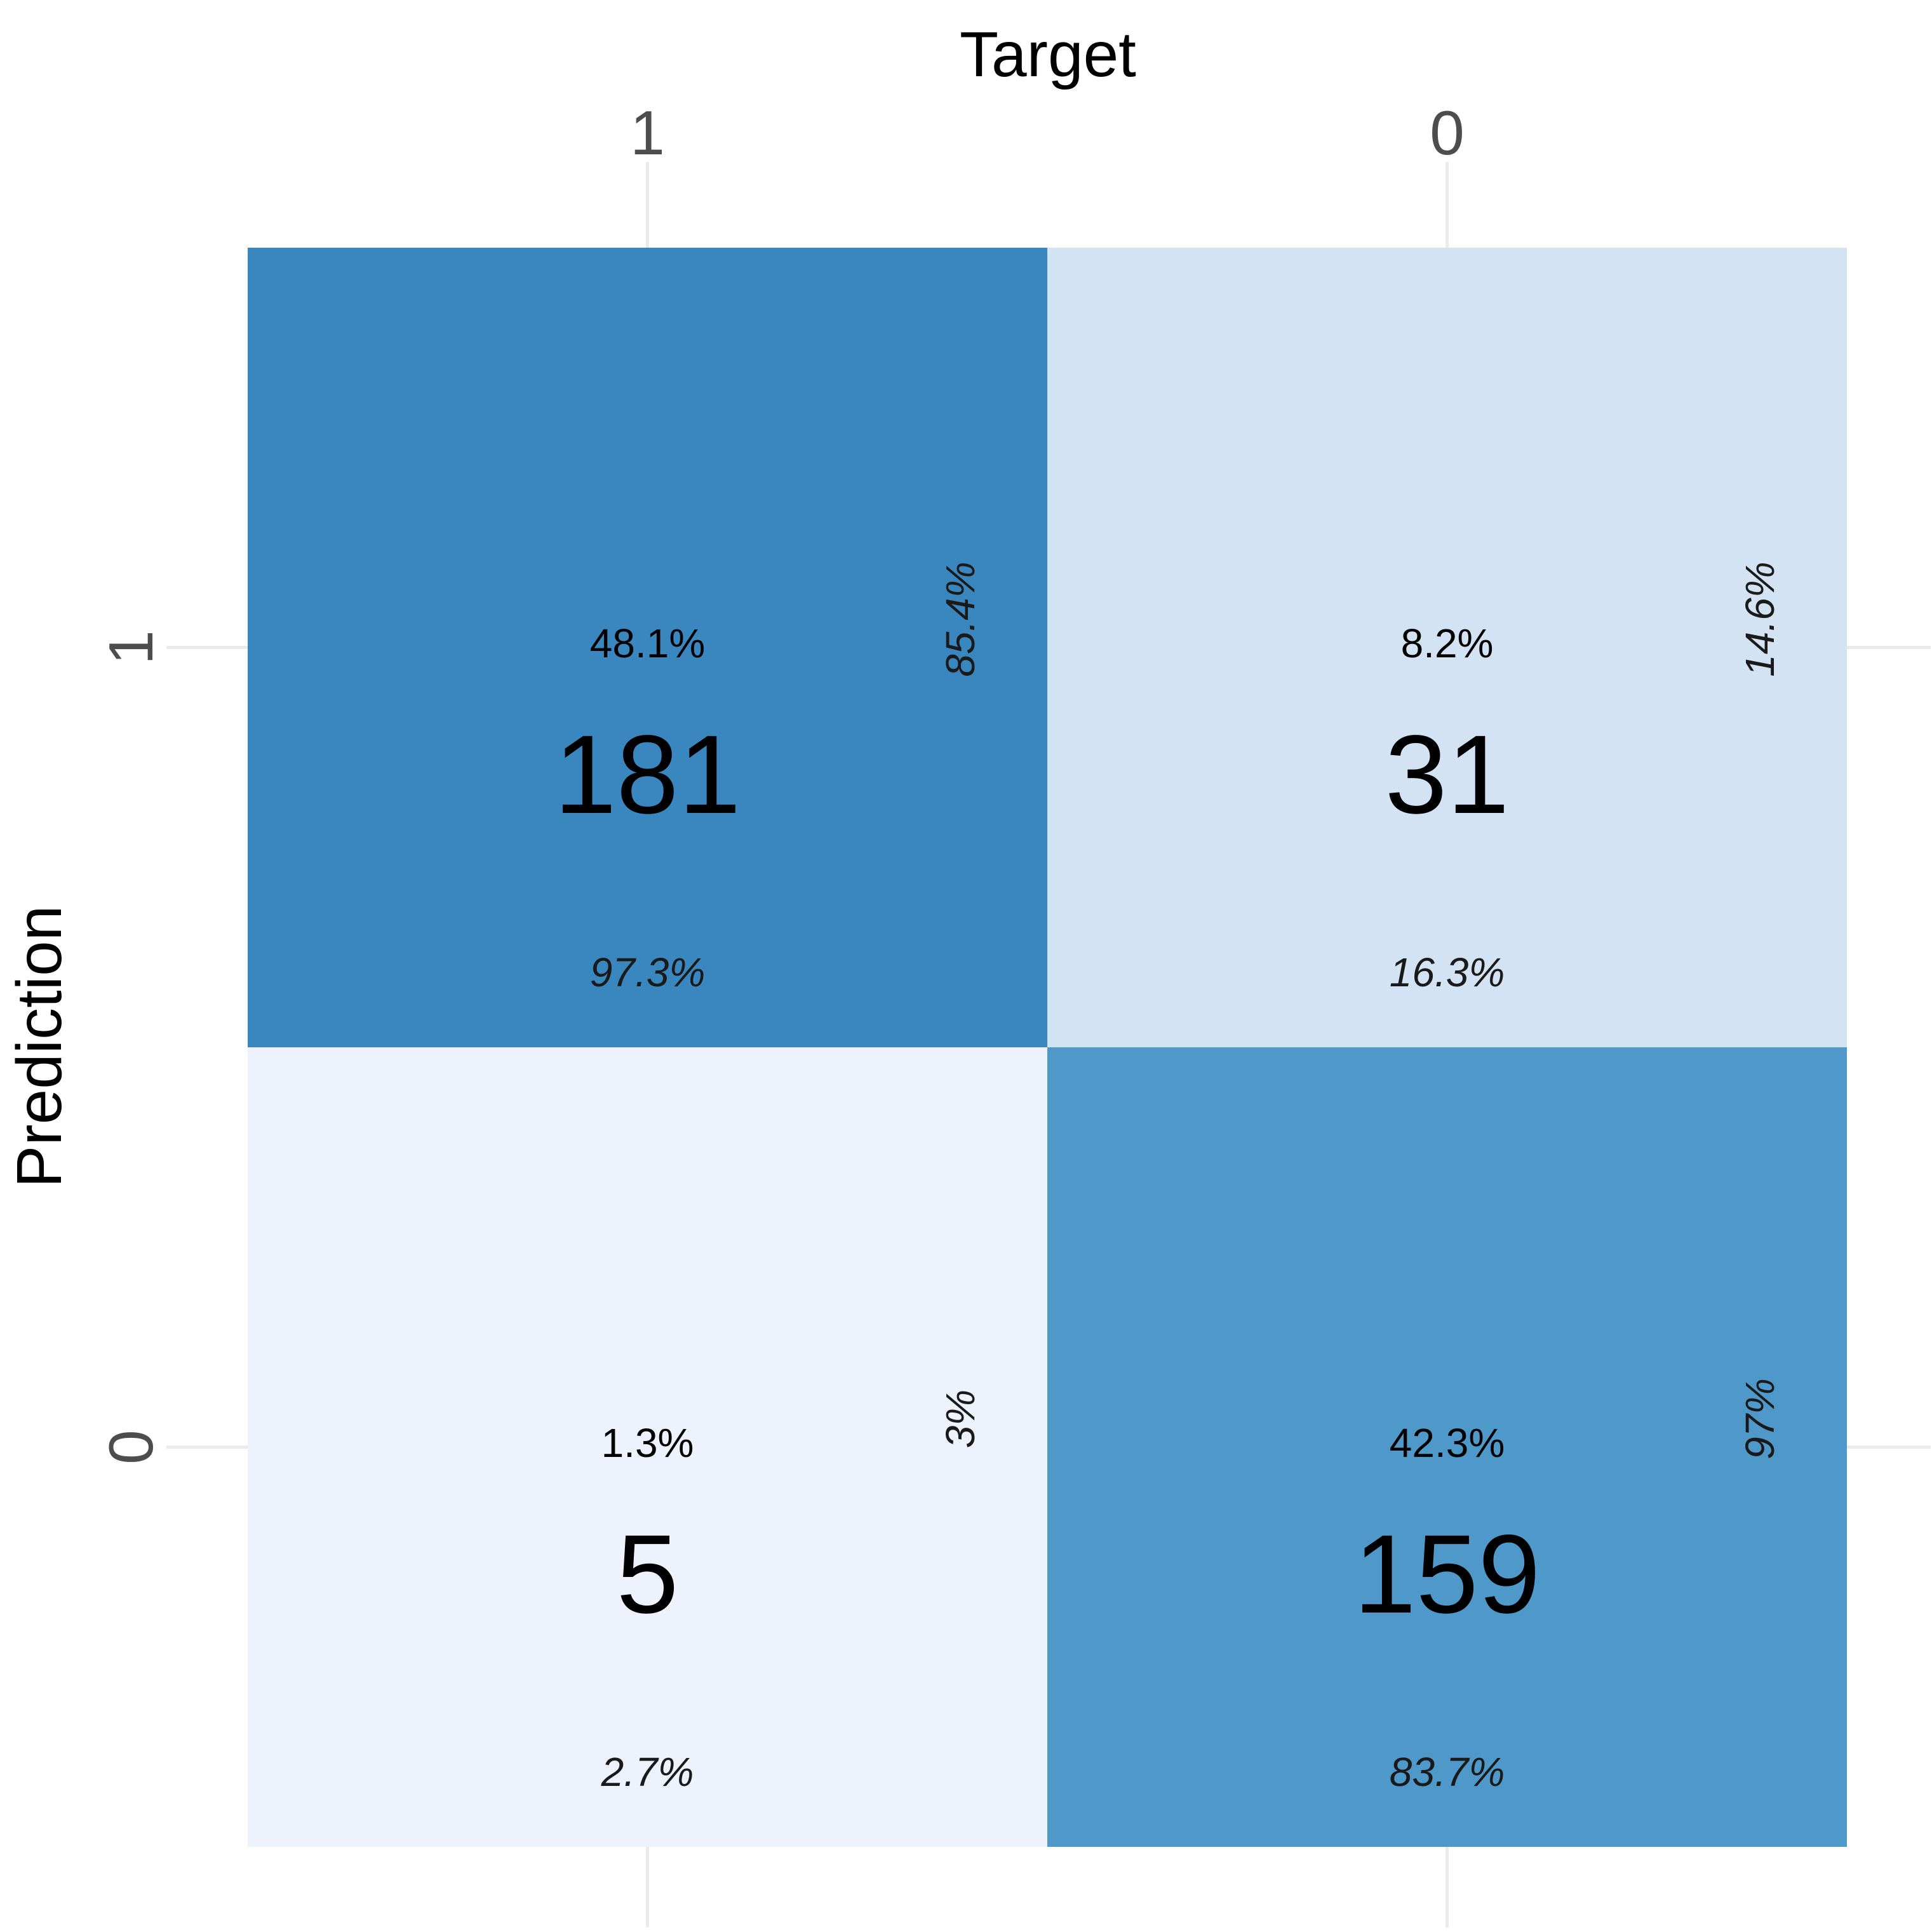 The width and height of the screenshot is (1932, 1932). I want to click on cell-count-label: 31, so click(1447, 775).